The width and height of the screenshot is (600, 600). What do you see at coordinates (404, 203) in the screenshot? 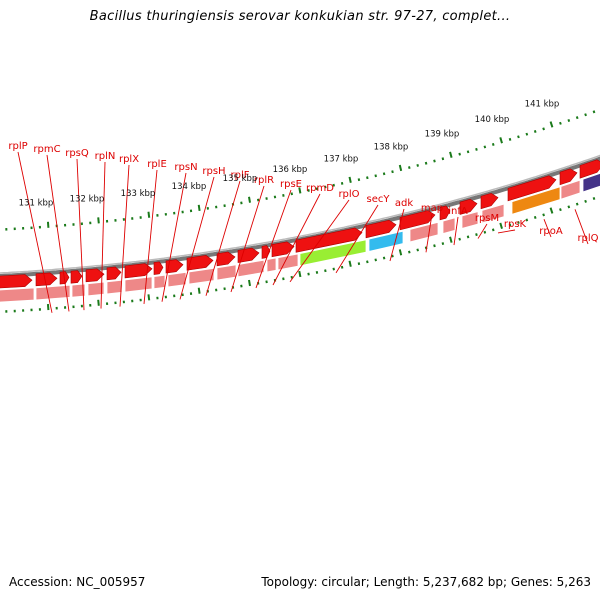
I see `gene-label-adk: adk` at bounding box center [404, 203].